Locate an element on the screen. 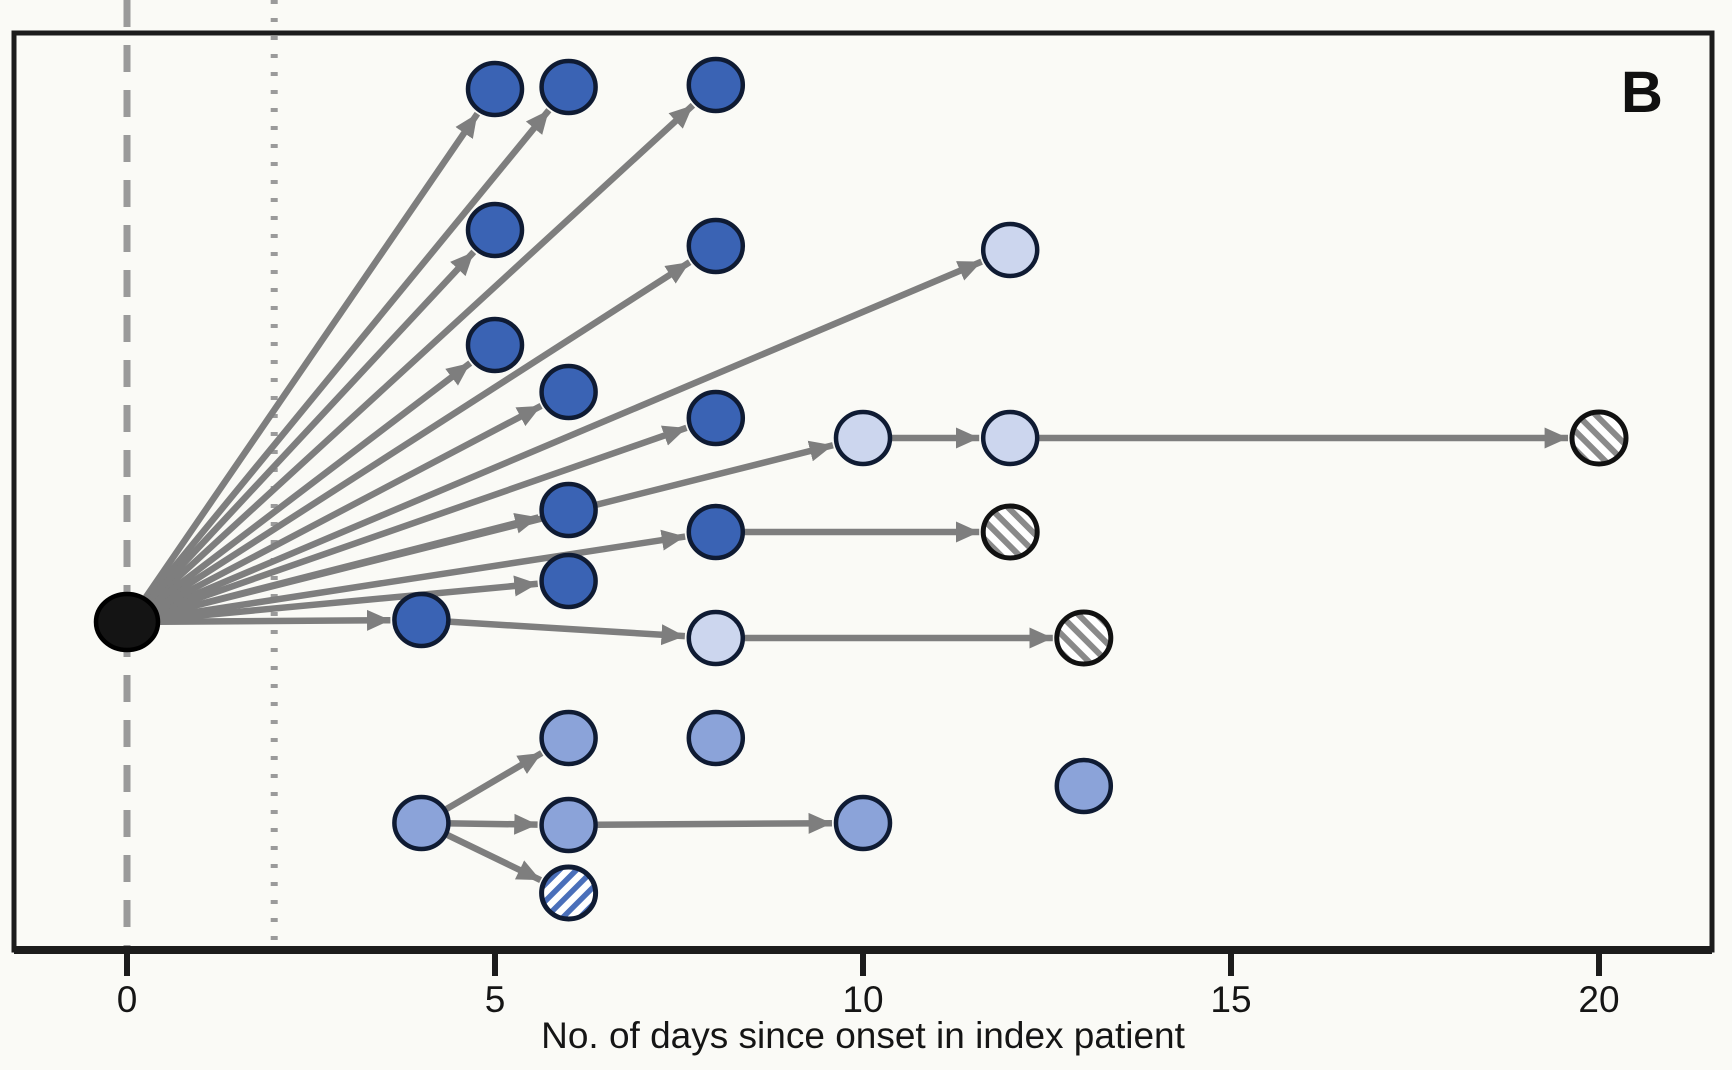 The image size is (1732, 1070). x-axis-title: No. of days since onset in index patient is located at coordinates (863, 1035).